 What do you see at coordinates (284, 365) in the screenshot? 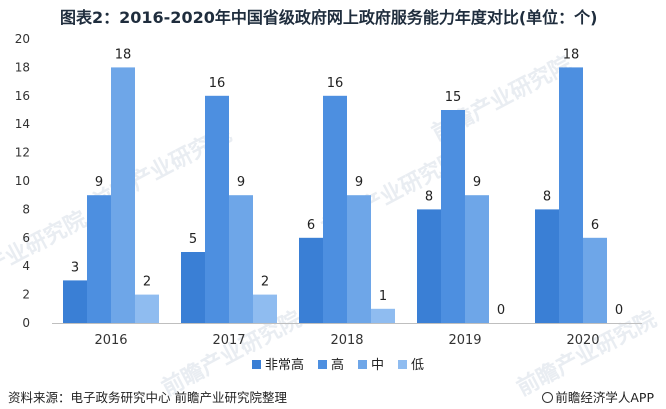
I see `legend-label: 非常高` at bounding box center [284, 365].